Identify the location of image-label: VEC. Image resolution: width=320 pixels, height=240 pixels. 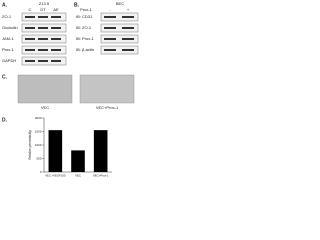
(45, 107).